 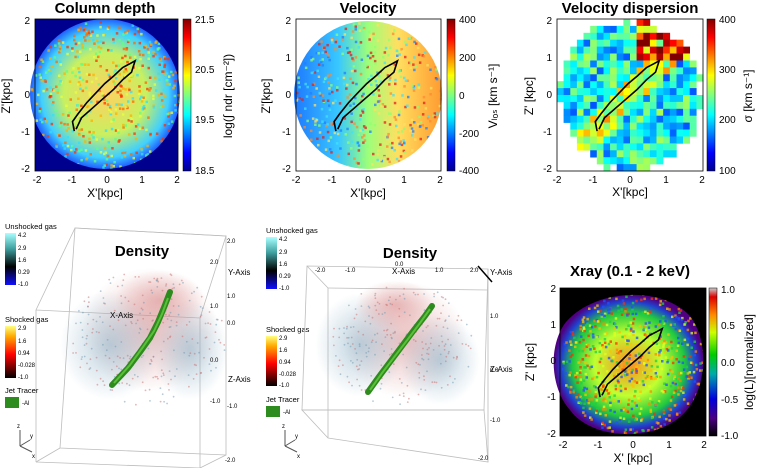 I want to click on density-left-title: Density, so click(x=142, y=251).